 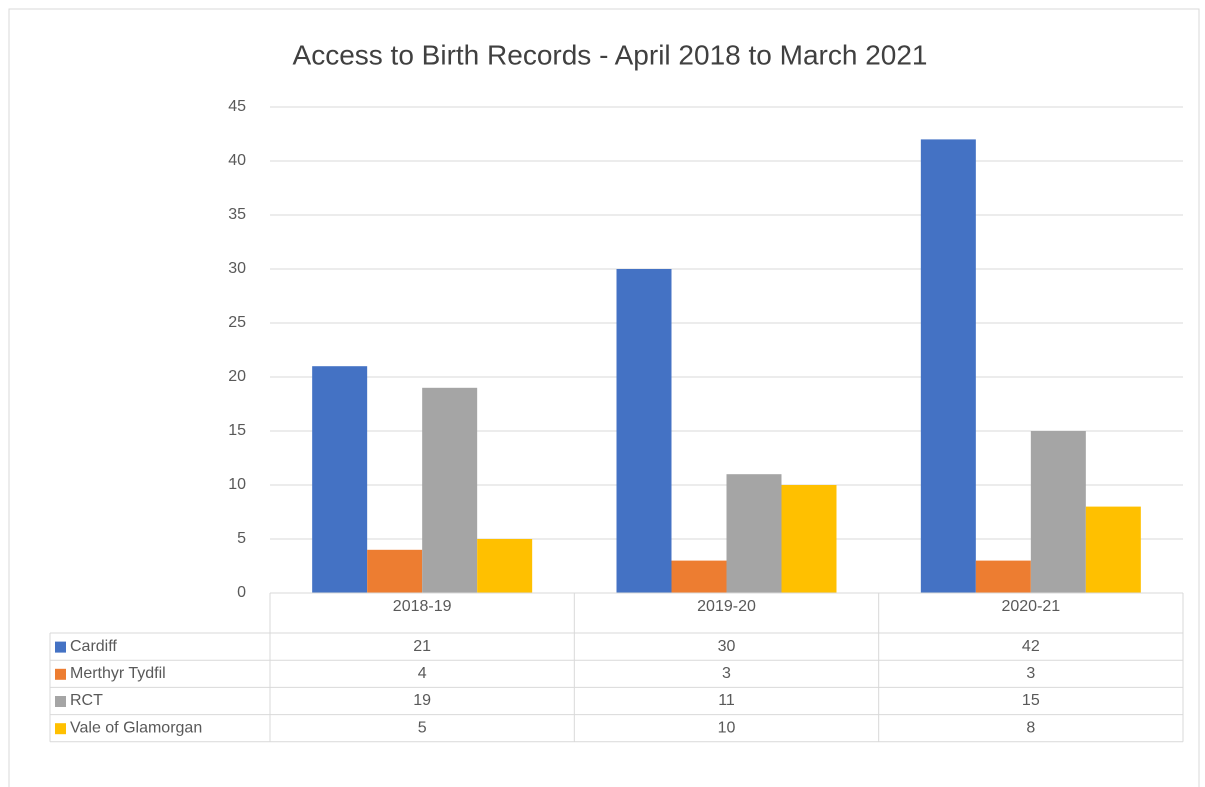 What do you see at coordinates (727, 646) in the screenshot?
I see `table-cell: 30` at bounding box center [727, 646].